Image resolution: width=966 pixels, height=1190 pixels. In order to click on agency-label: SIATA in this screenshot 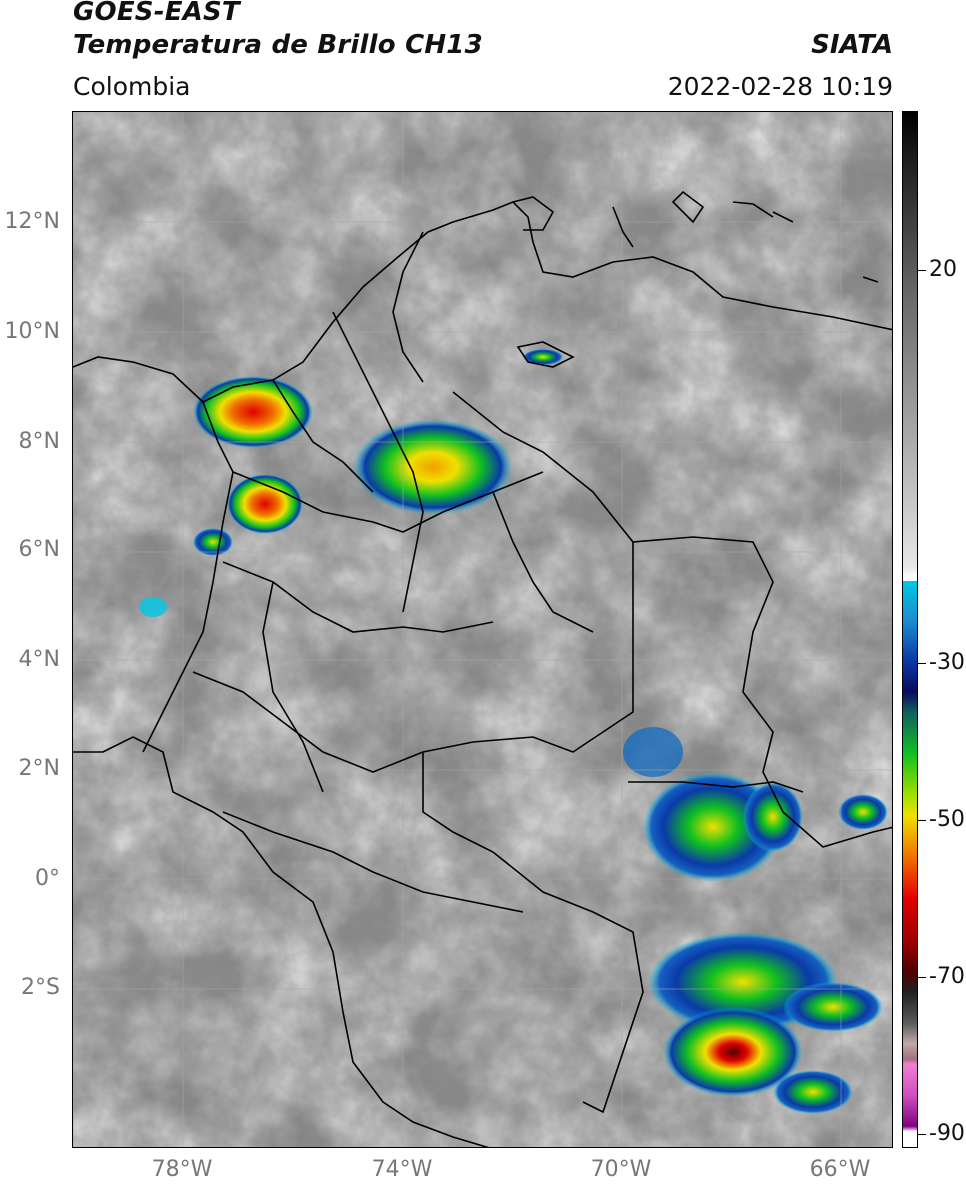, I will do `click(852, 45)`.